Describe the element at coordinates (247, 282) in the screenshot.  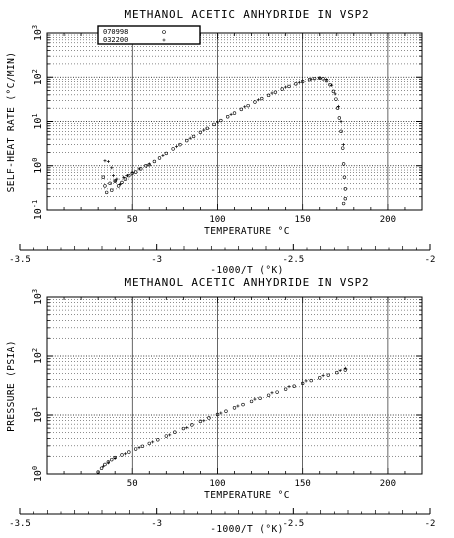
I see `chart-title: METHANOL ACETIC ANHYDRIDE IN VSP2` at that location.